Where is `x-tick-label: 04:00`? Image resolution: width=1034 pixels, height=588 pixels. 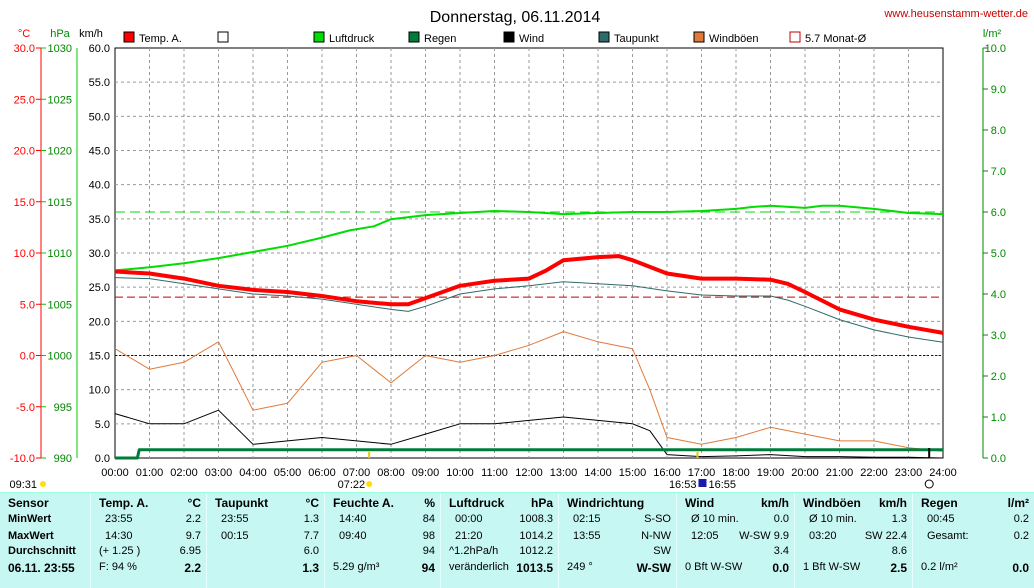
x-tick-label: 04:00 is located at coordinates (253, 473).